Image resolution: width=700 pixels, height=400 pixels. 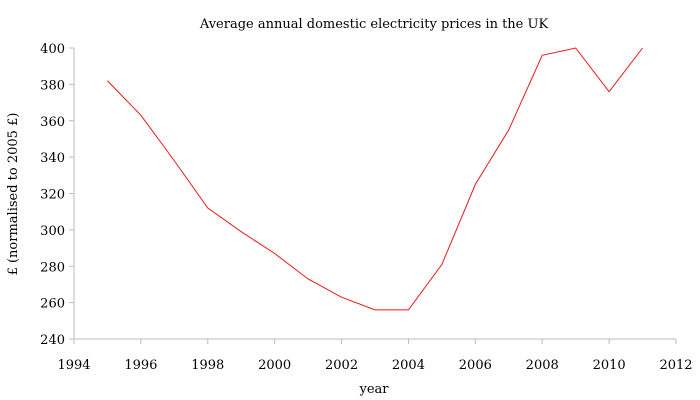 I want to click on y-tick-label: 360, so click(x=52, y=122).